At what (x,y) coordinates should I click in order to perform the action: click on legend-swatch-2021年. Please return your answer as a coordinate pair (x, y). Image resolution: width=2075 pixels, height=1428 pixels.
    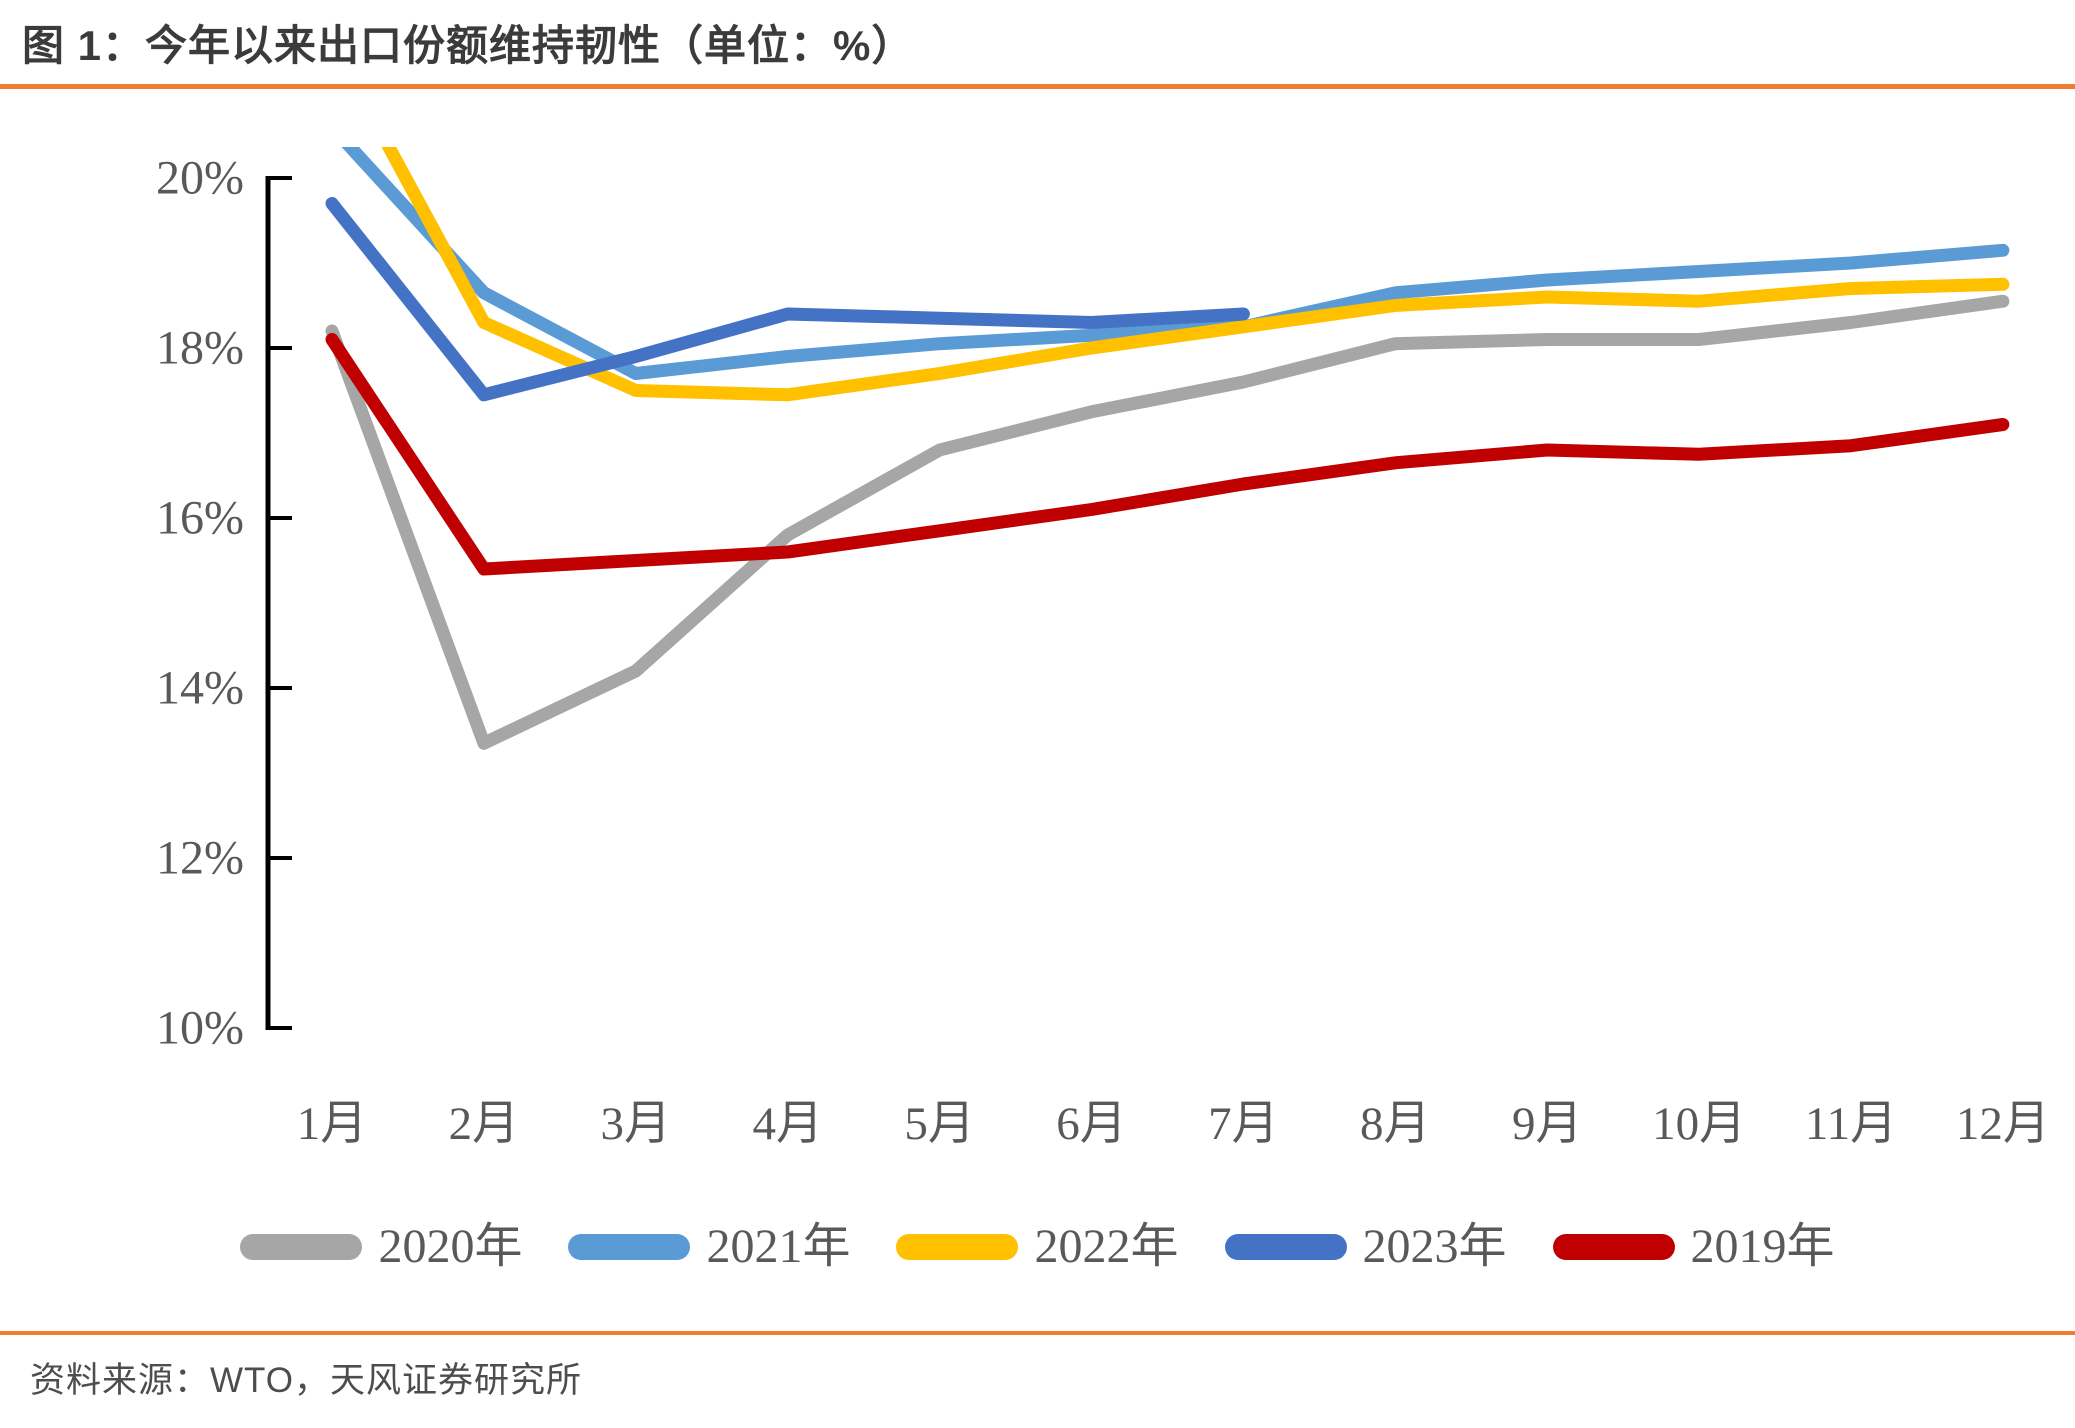
    Looking at the image, I should click on (629, 1247).